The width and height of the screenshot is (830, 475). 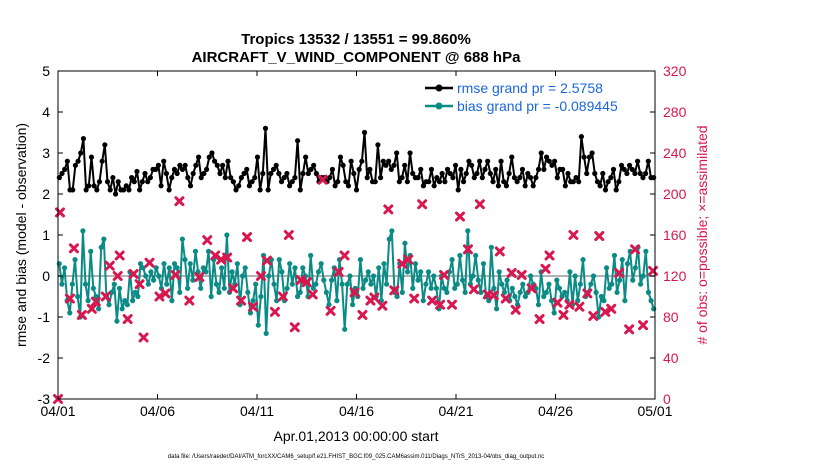 What do you see at coordinates (357, 57) in the screenshot?
I see `chart-title-line2: AIRCRAFT_V_WIND_COMPONENT @ 688 hPa` at bounding box center [357, 57].